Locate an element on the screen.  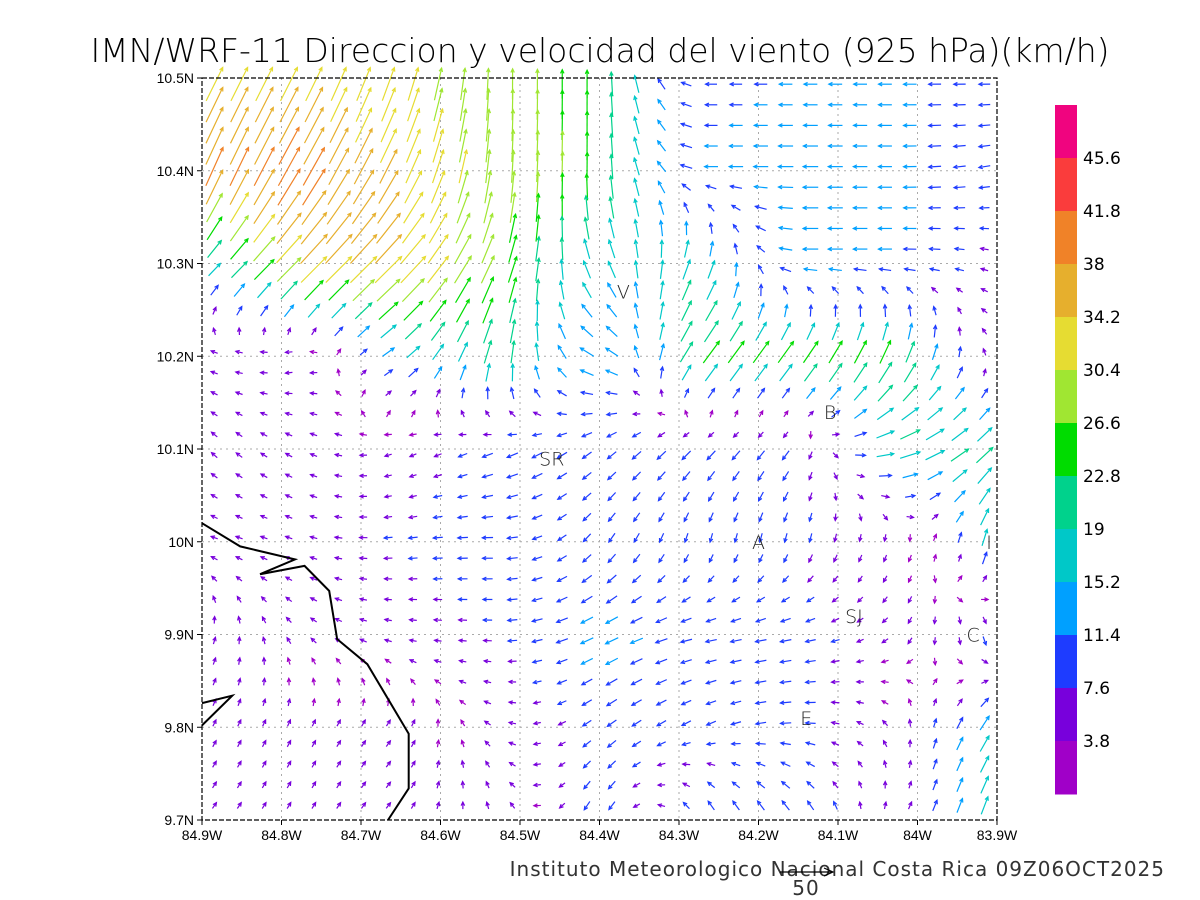
y-tick-label: 10.4N is located at coordinates (175, 171).